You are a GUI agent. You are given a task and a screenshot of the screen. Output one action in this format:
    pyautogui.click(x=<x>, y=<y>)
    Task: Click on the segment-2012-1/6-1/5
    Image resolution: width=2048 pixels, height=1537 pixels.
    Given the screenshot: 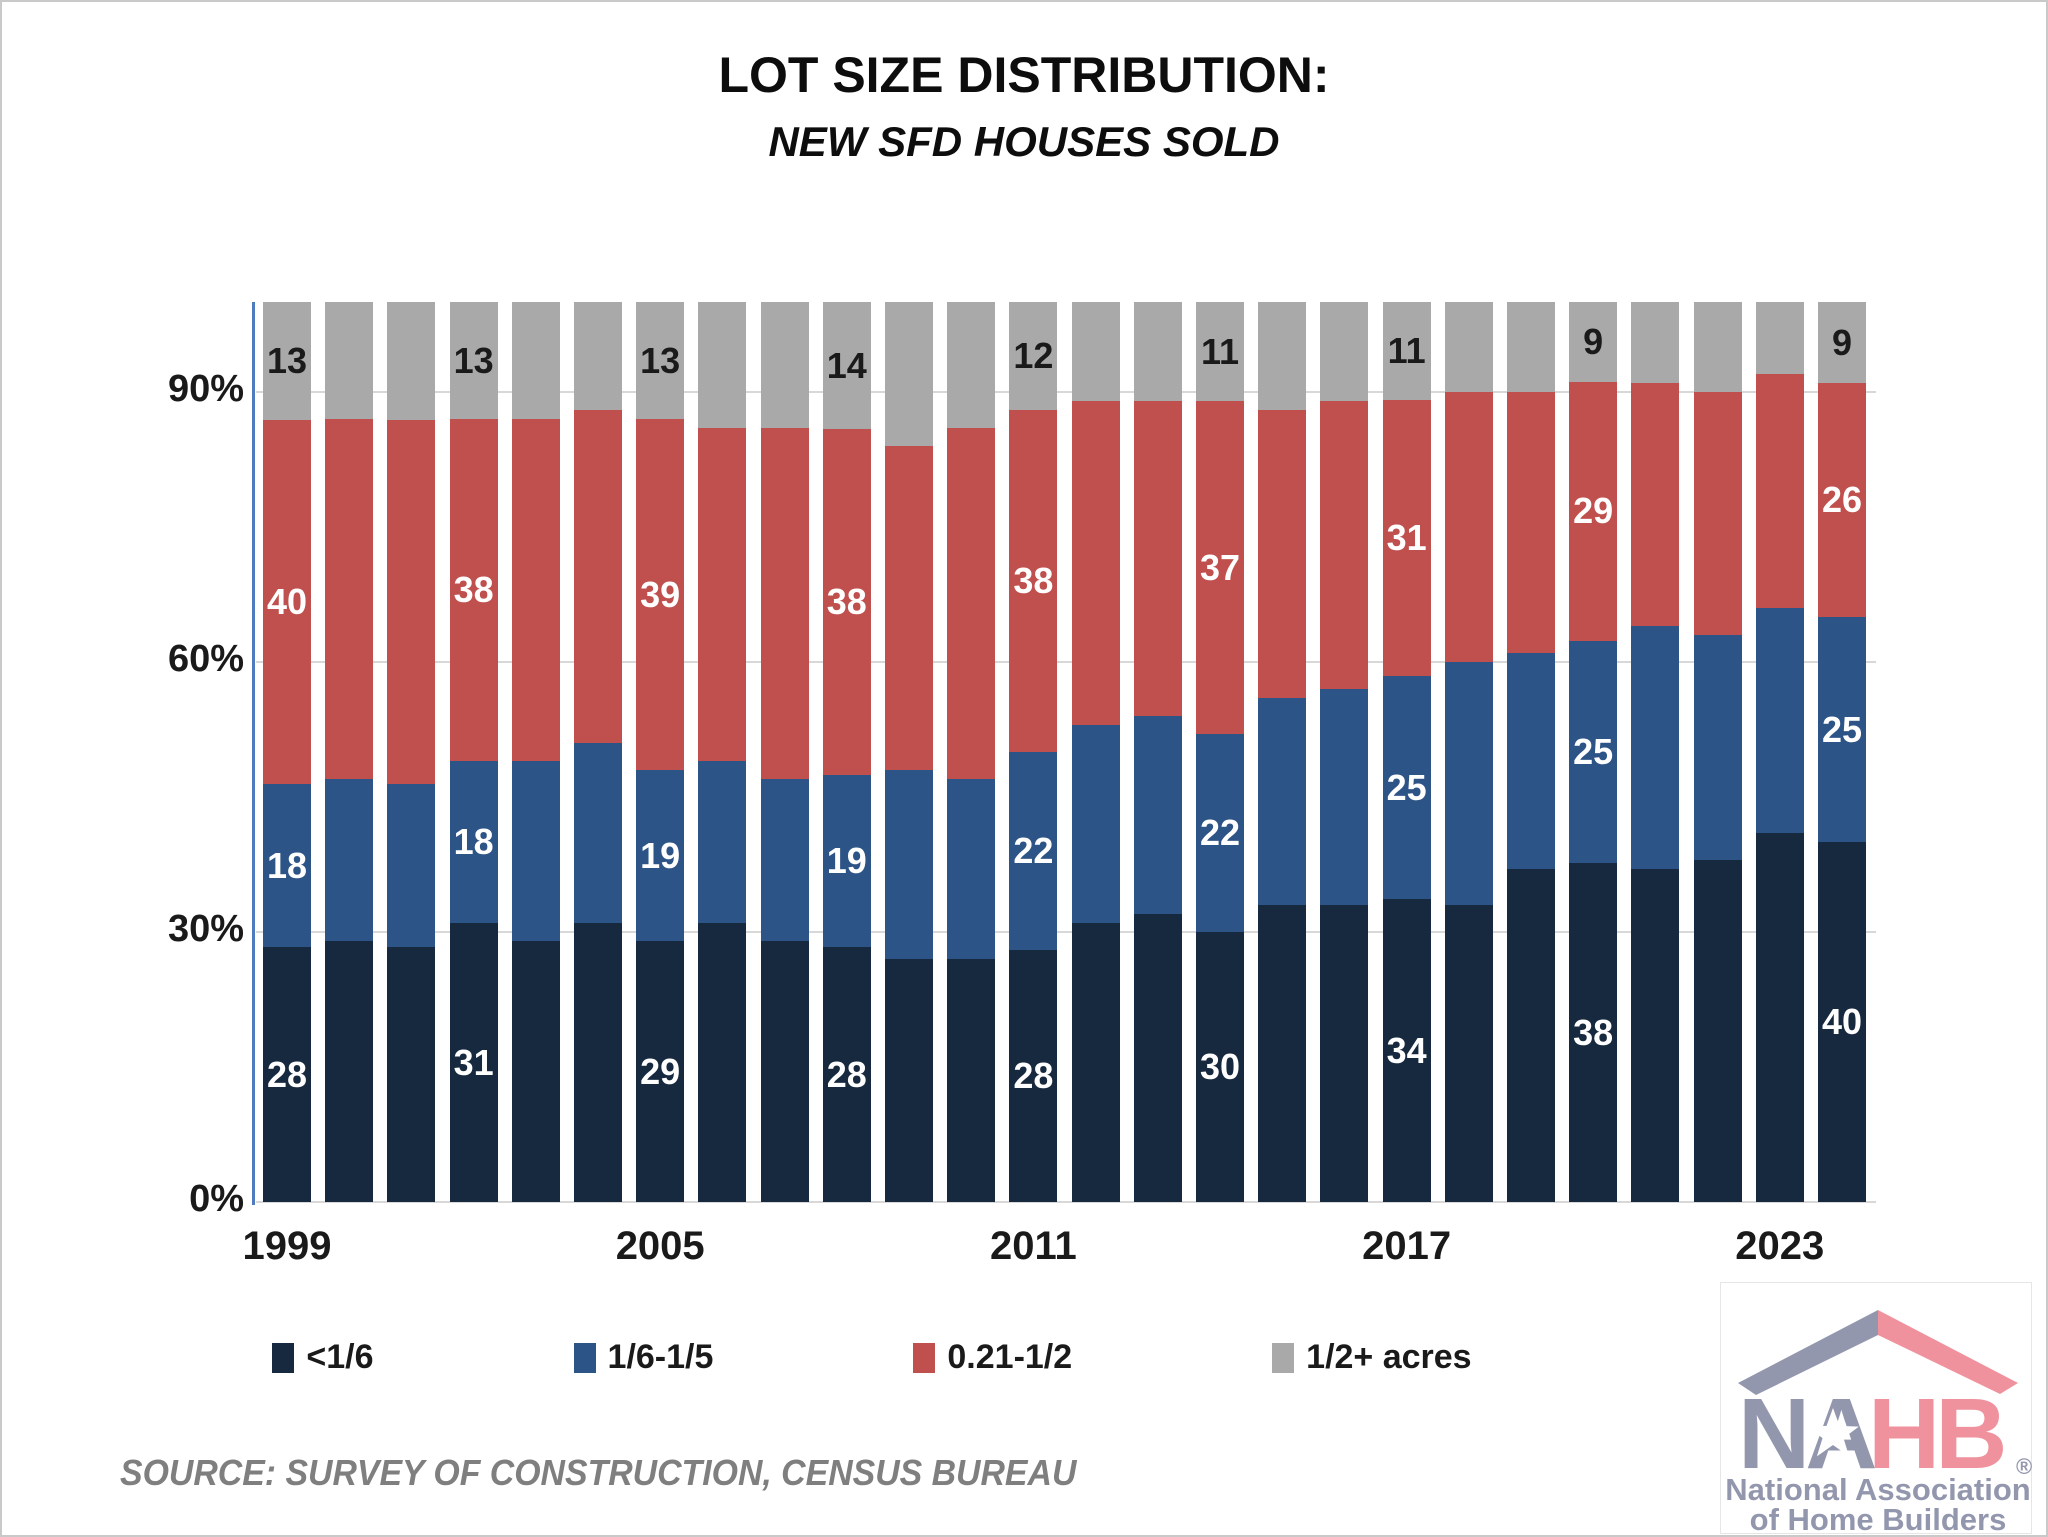 What is the action you would take?
    pyautogui.click(x=1095, y=824)
    